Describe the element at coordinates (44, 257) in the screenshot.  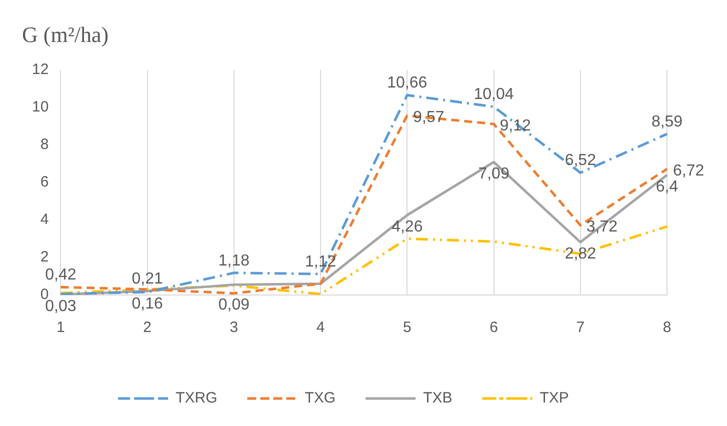
I see `y-tick-label: 2` at that location.